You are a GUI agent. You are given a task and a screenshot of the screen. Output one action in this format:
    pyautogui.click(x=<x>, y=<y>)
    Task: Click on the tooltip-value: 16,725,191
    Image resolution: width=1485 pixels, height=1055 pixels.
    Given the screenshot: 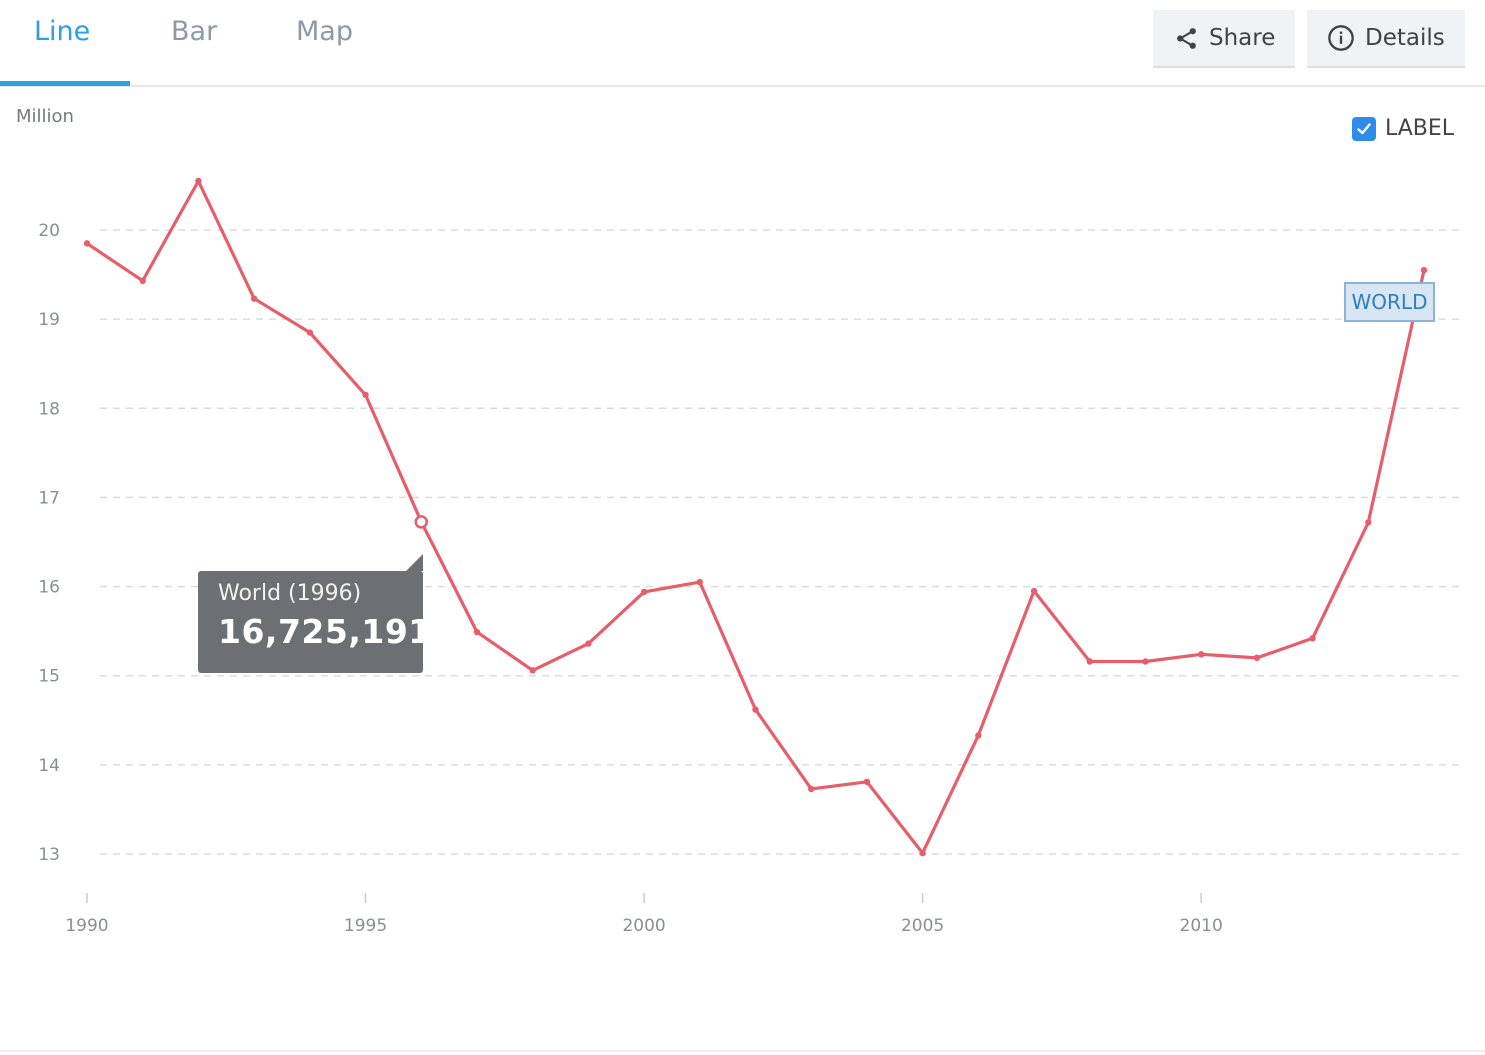 What is the action you would take?
    pyautogui.click(x=325, y=631)
    